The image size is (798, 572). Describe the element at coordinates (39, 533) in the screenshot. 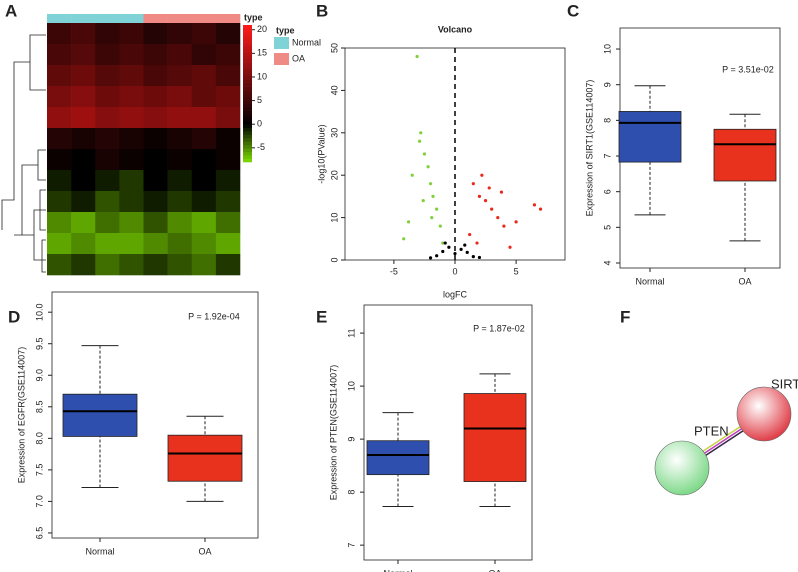

I see `y-tick-label: 6.5` at that location.